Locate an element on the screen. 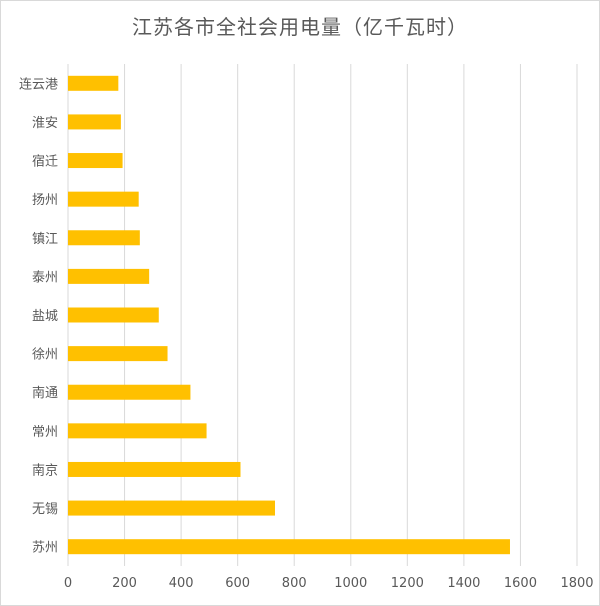 This screenshot has width=600, height=606. category-label: 无锡 is located at coordinates (45, 509).